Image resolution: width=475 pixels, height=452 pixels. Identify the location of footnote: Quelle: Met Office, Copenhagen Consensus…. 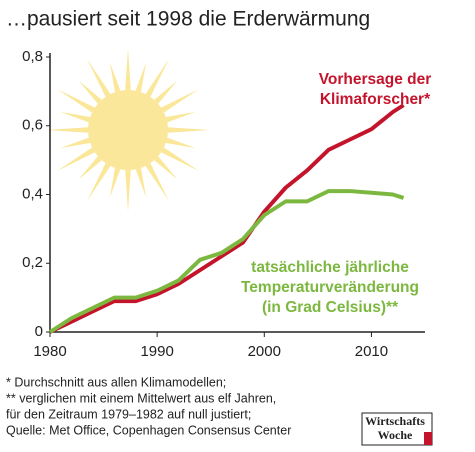
(148, 430).